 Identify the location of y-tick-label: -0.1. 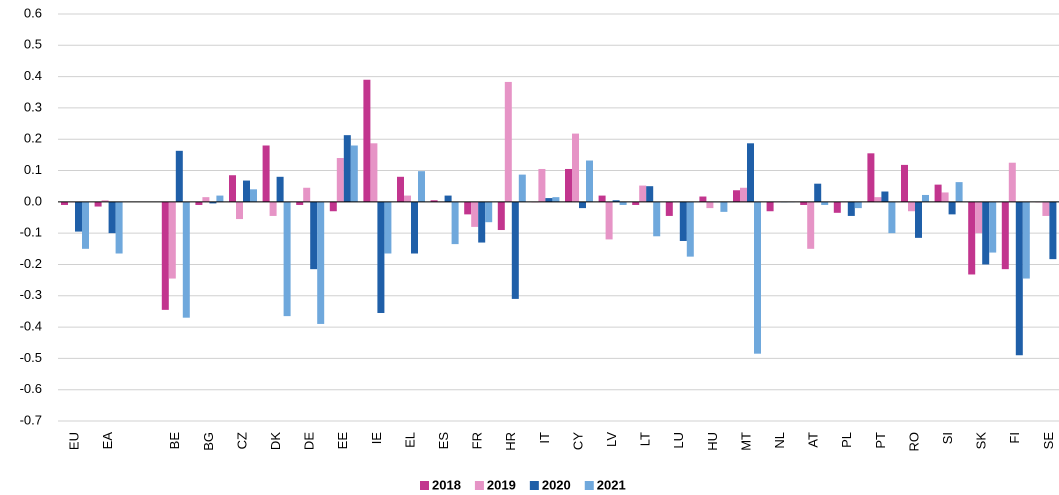
(31, 232).